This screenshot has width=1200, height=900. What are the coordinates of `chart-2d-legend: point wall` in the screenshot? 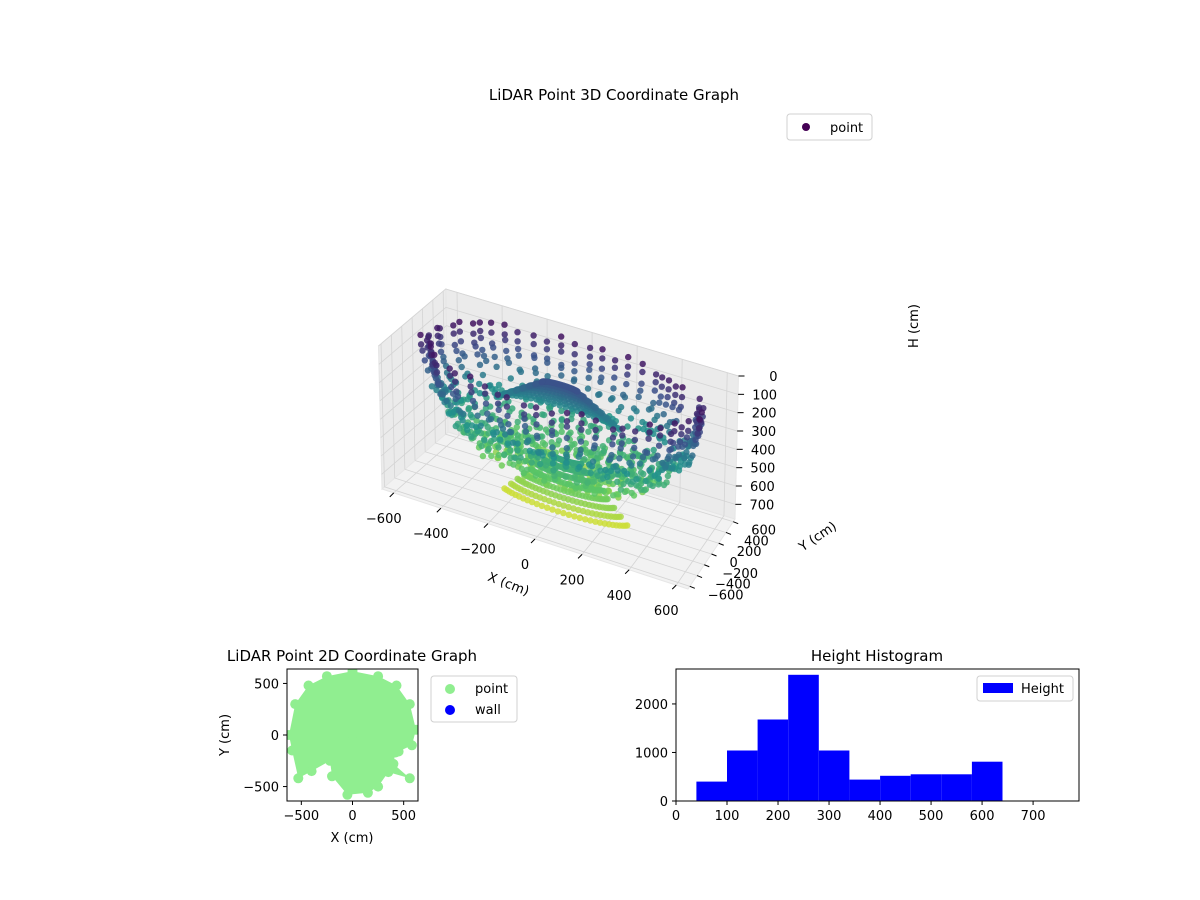 It's located at (474, 699).